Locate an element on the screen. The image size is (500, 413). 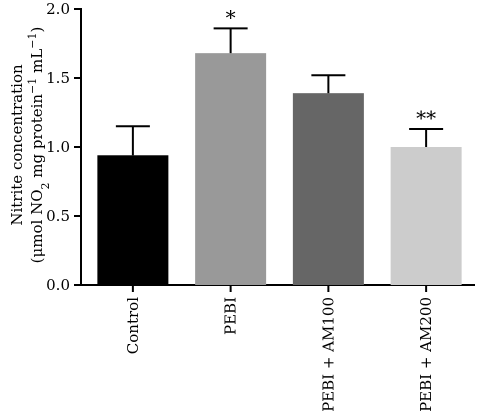
y-tick-label: 2.0 is located at coordinates (58, 9).